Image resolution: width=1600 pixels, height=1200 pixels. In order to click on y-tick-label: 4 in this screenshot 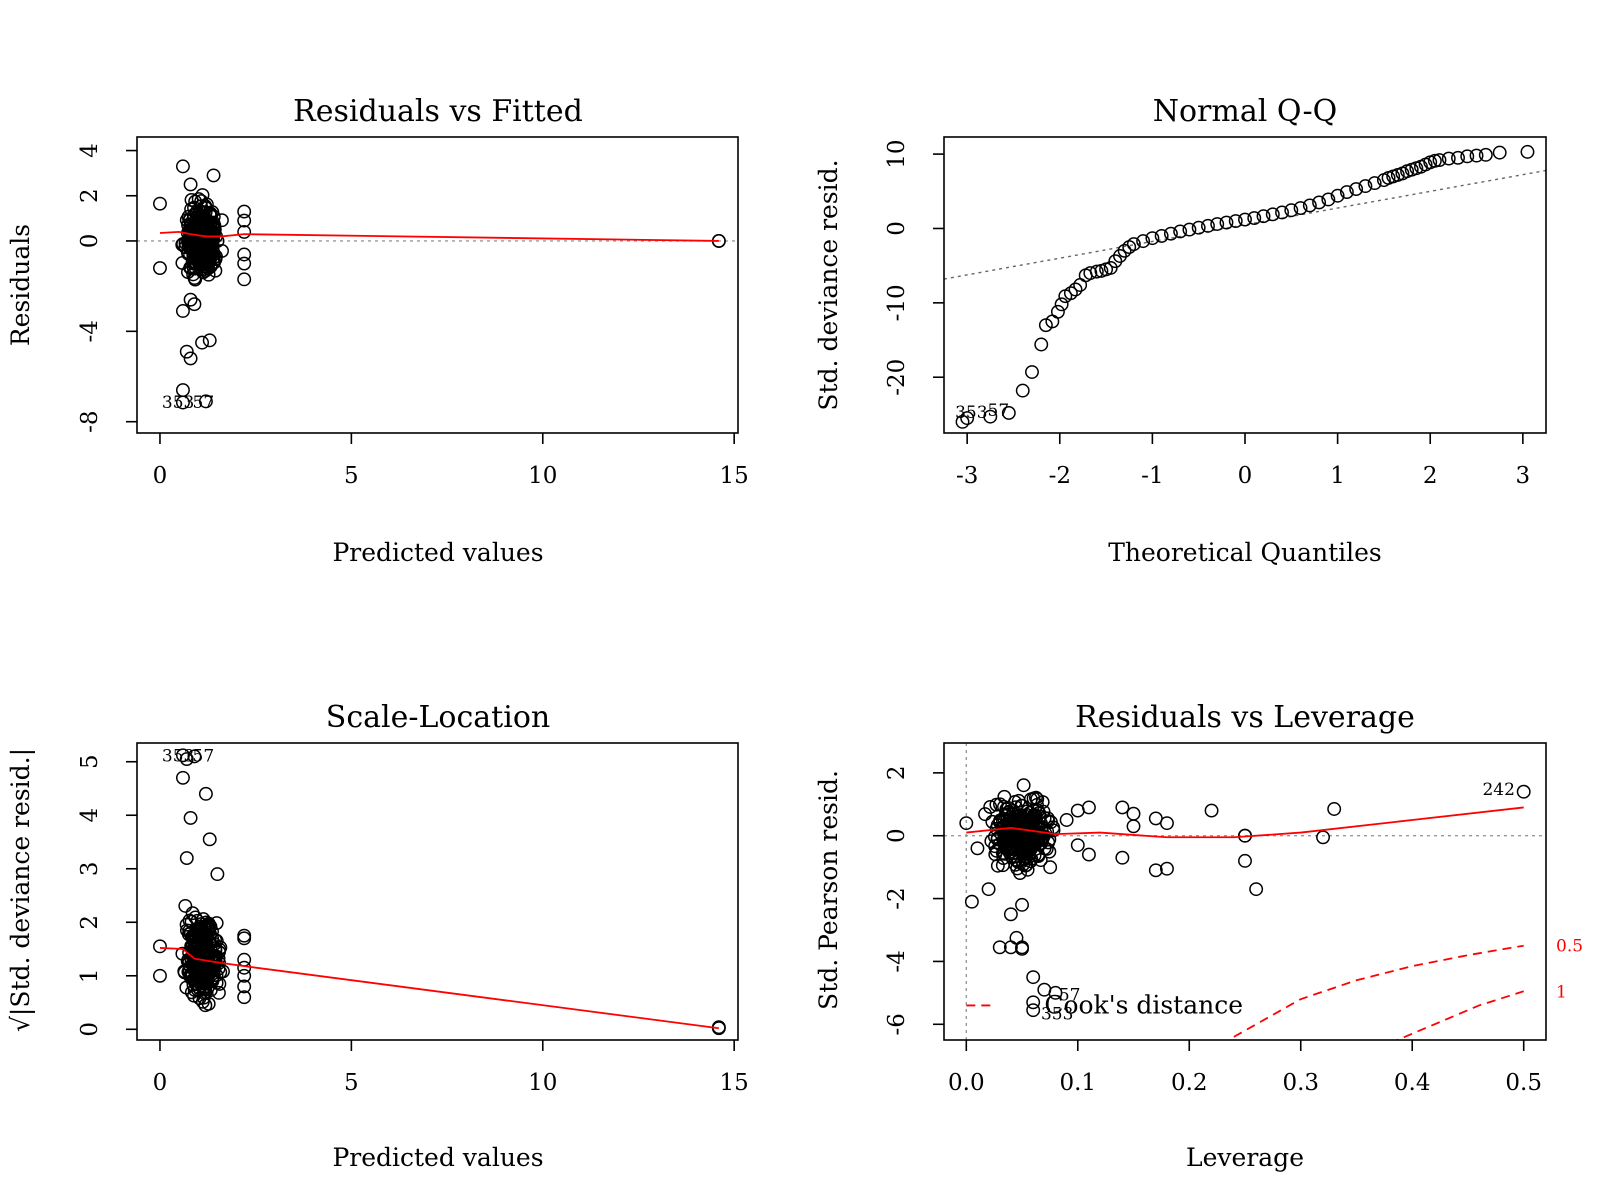, I will do `click(90, 150)`.